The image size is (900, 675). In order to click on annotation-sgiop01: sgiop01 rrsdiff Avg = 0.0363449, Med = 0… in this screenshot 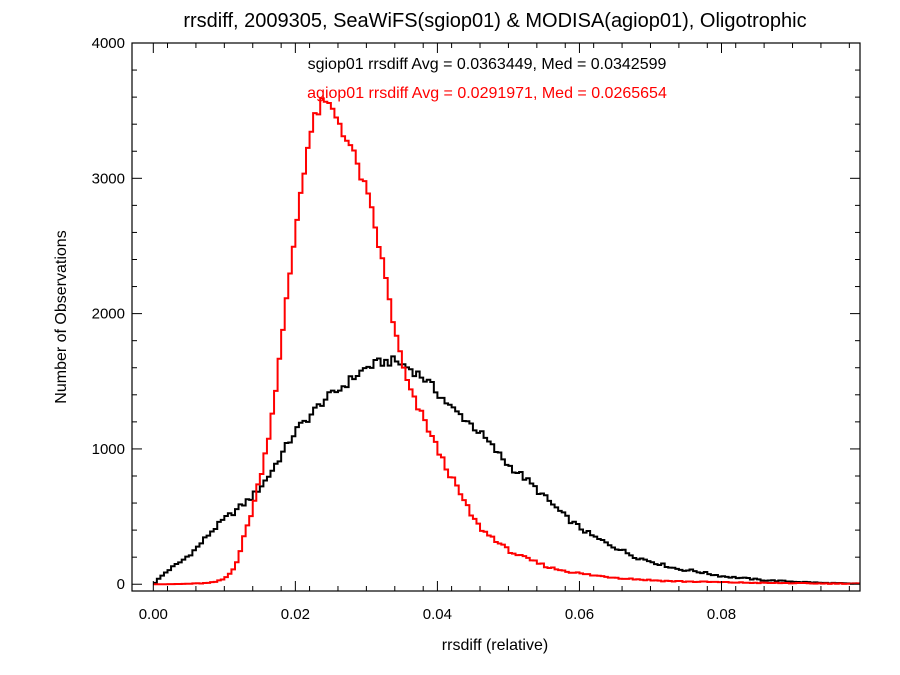, I will do `click(487, 64)`.